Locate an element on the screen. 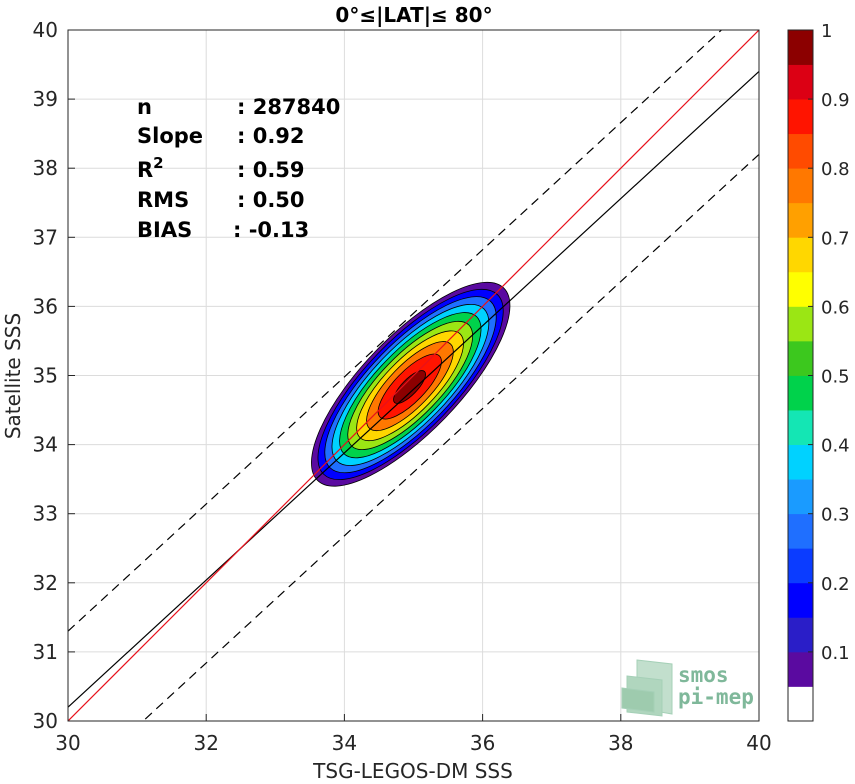  stat-label: Slope is located at coordinates (170, 136).